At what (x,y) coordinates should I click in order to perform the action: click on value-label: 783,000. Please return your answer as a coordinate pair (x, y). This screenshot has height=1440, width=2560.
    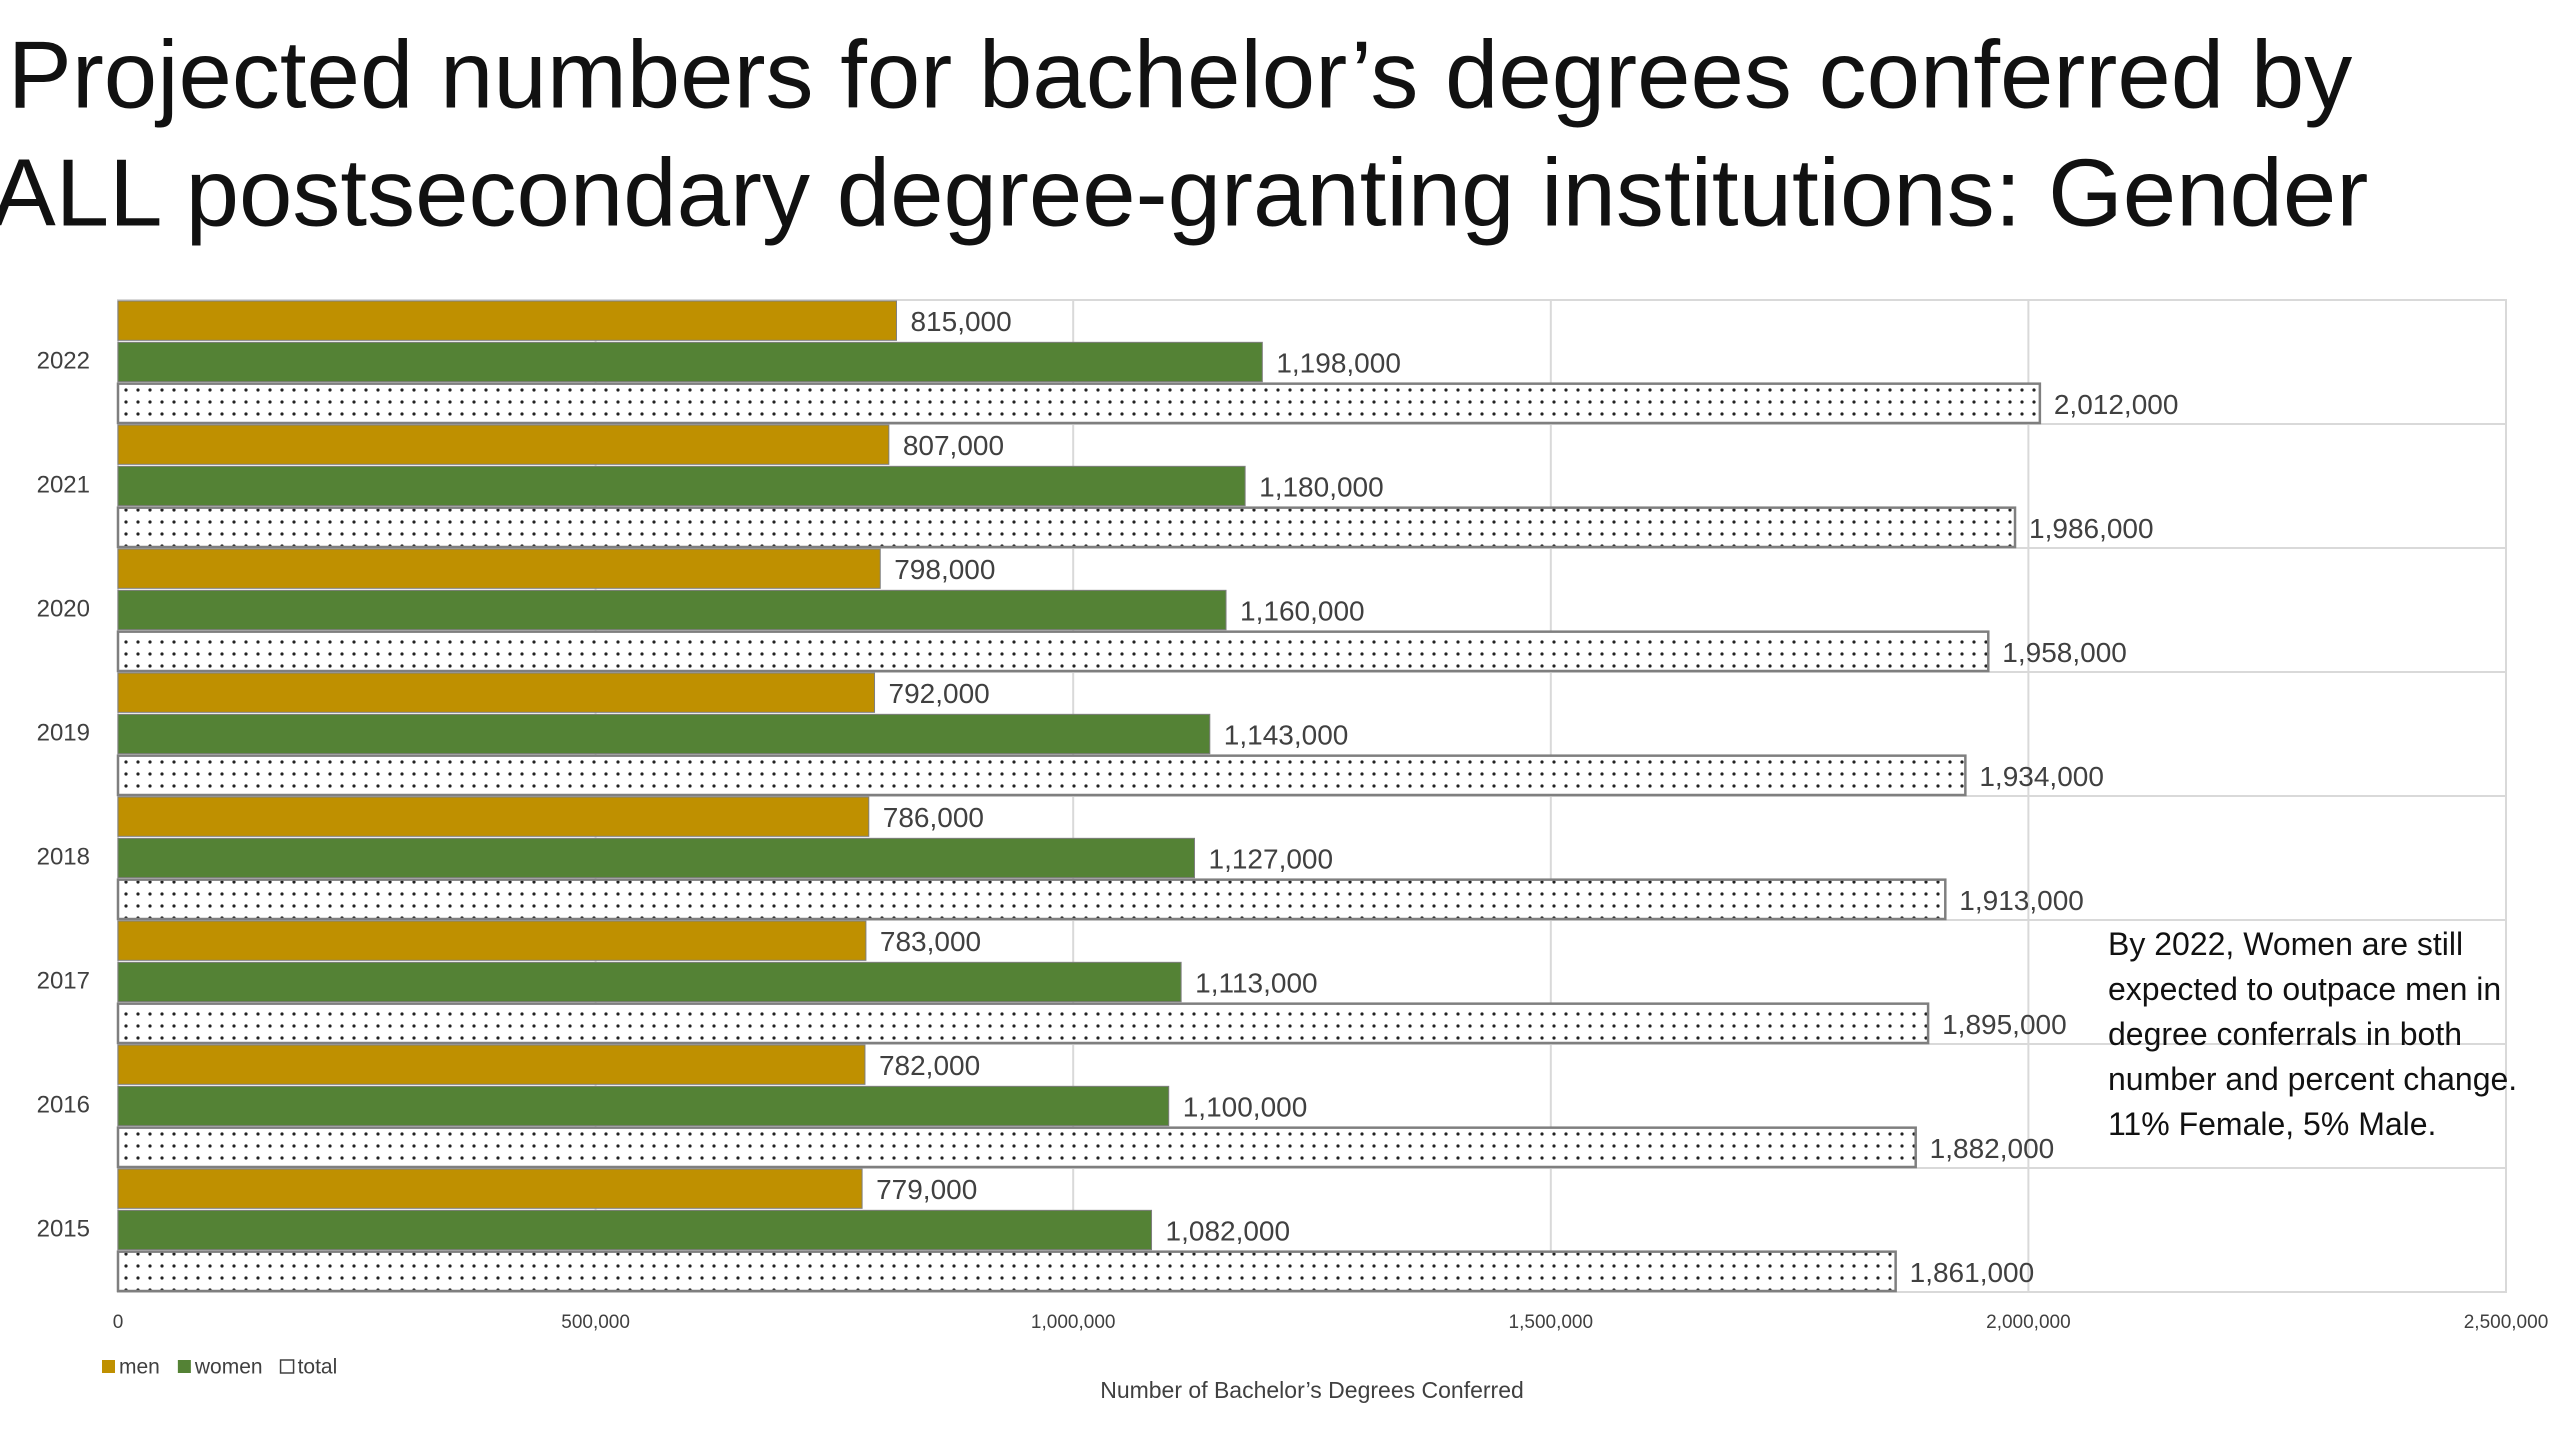
    Looking at the image, I should click on (930, 941).